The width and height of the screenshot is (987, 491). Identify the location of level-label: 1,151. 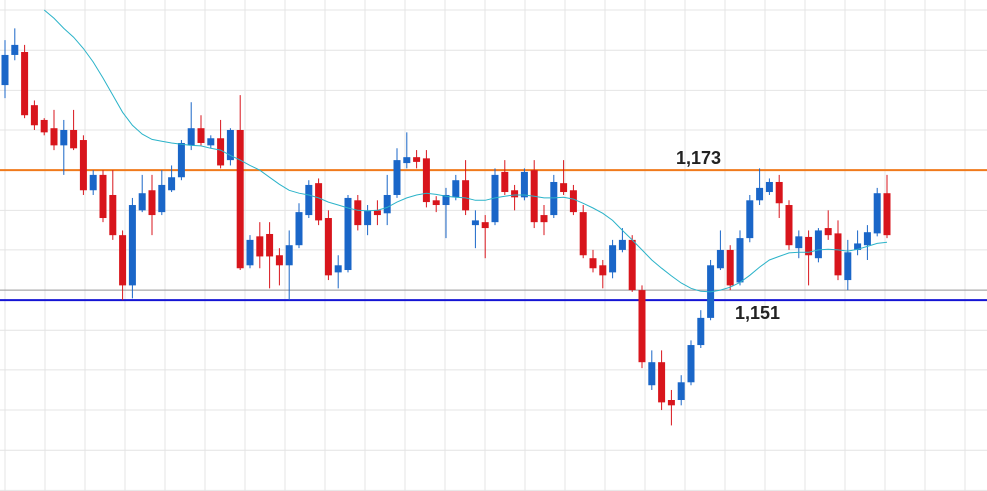
(757, 313).